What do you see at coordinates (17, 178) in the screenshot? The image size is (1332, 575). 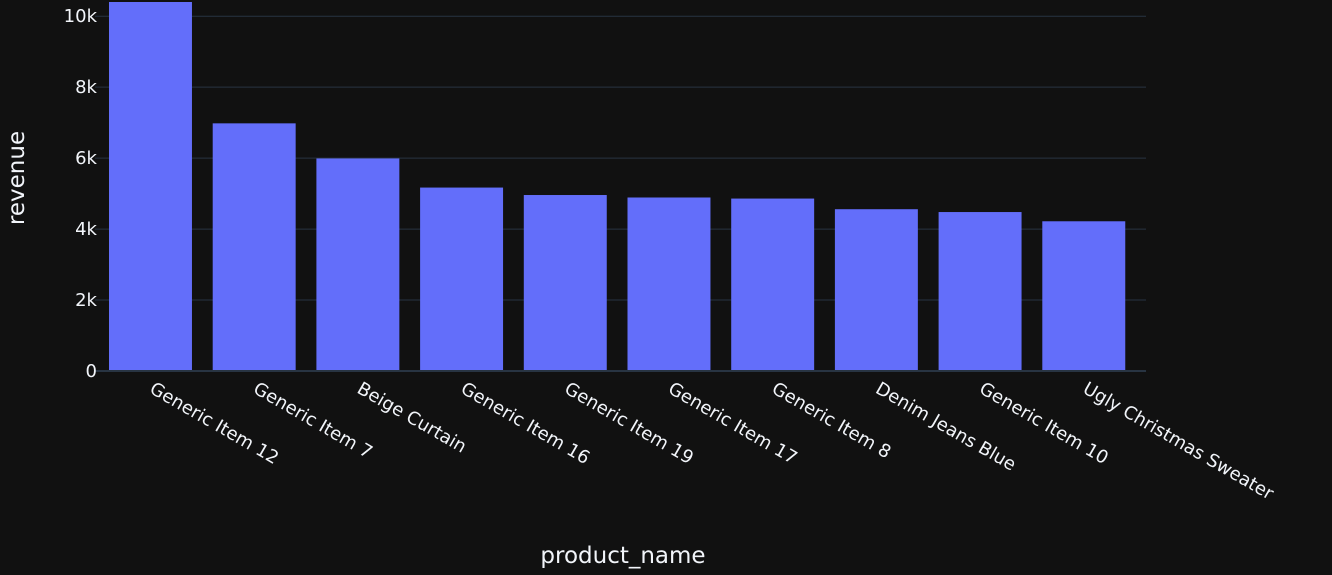 I see `y-axis-title: revenue` at bounding box center [17, 178].